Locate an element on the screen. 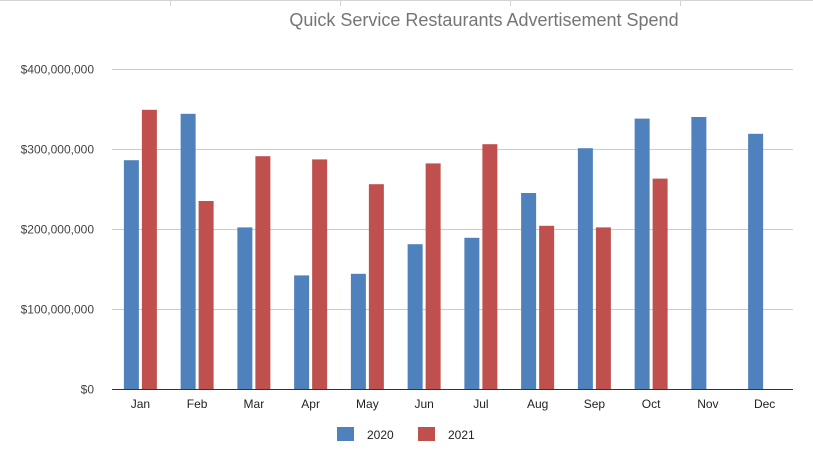  bar-2021-sep is located at coordinates (603, 308).